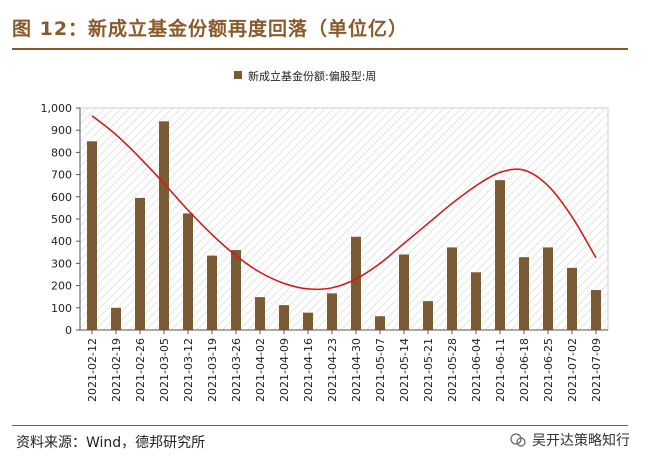 The width and height of the screenshot is (646, 457). Describe the element at coordinates (476, 370) in the screenshot. I see `x-tick-label: 2021-06-04` at that location.